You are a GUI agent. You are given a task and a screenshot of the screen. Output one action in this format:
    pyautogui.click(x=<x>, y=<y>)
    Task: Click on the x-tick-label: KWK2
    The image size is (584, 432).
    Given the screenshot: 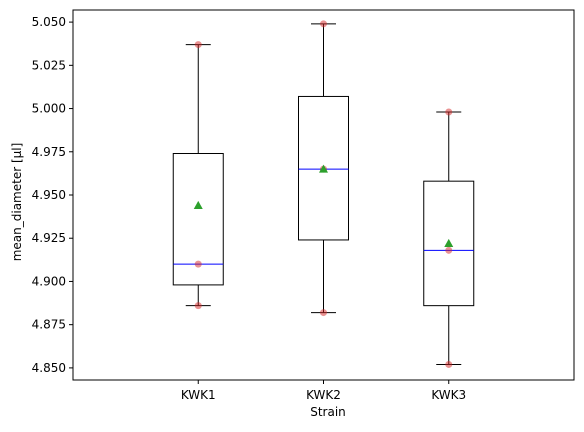 What is the action you would take?
    pyautogui.click(x=323, y=395)
    